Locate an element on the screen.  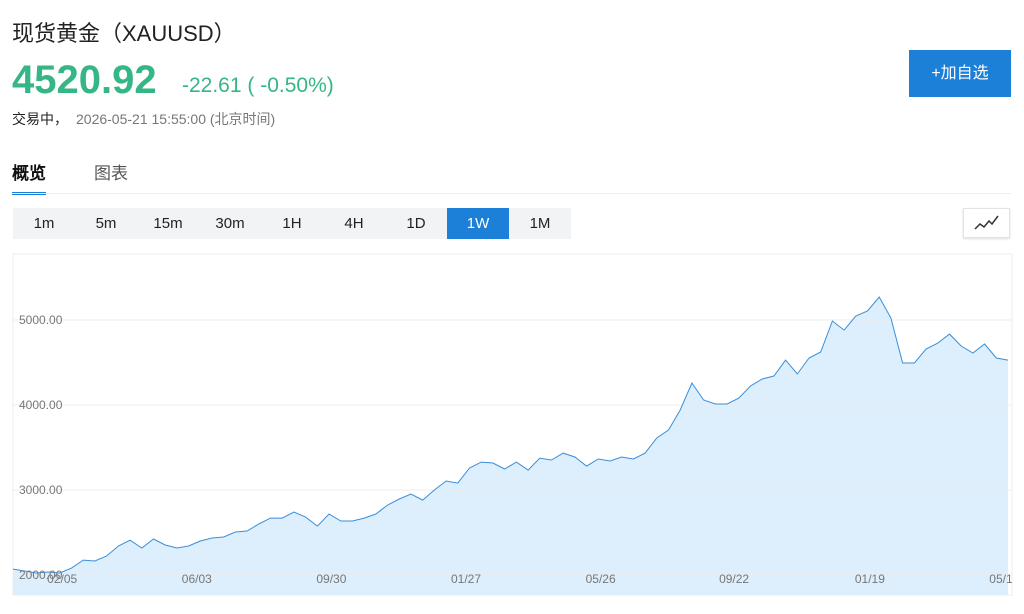
y-tick-label: 5000.00 is located at coordinates (41, 320).